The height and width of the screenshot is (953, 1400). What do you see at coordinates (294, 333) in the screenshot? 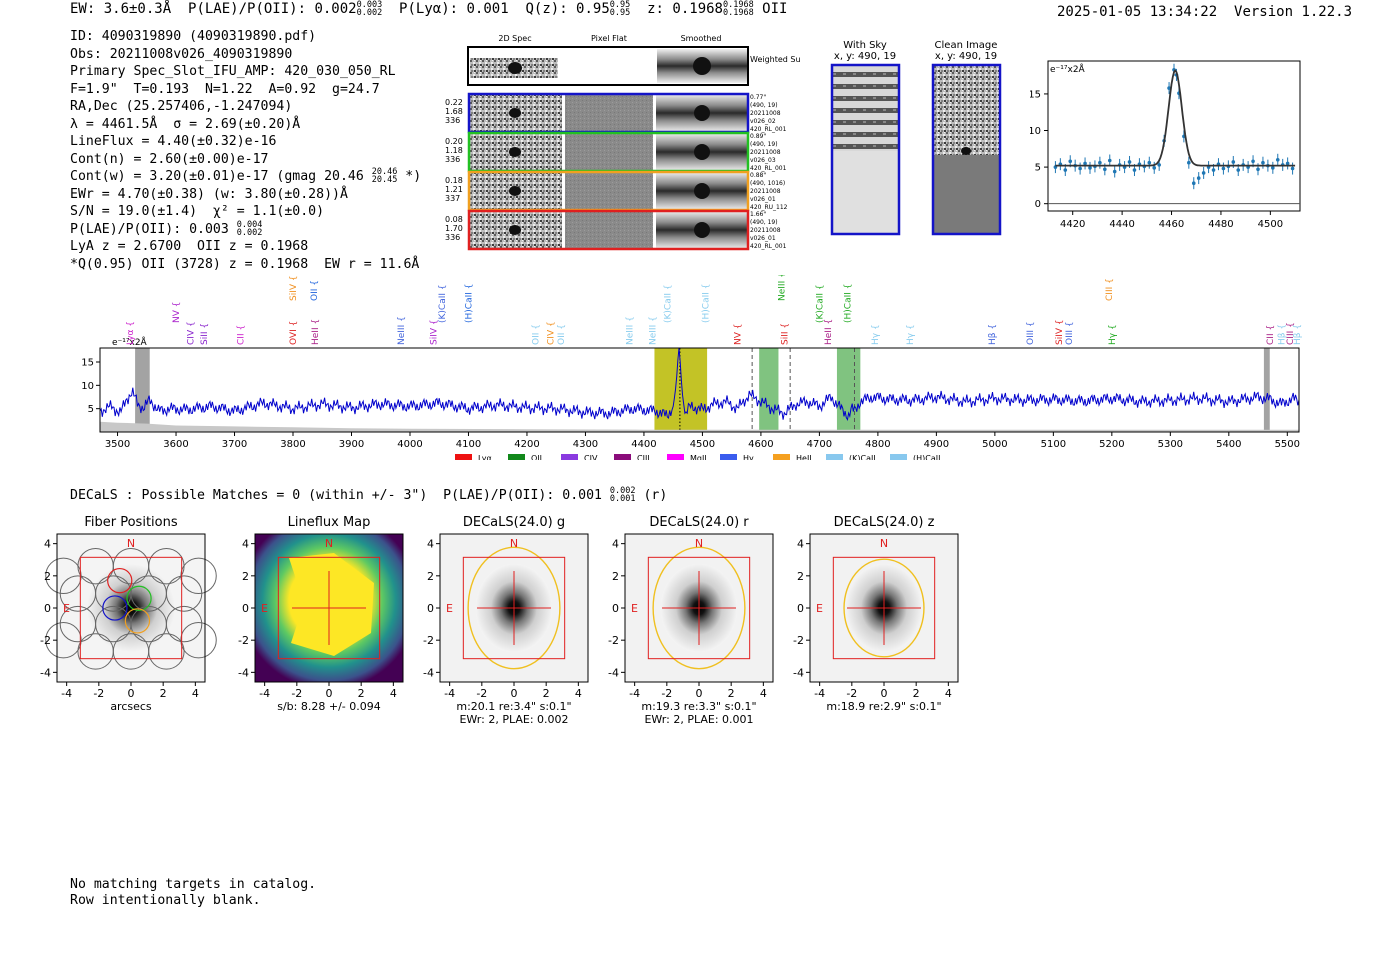
I see `emission-line-marker: OVI {` at bounding box center [294, 333].